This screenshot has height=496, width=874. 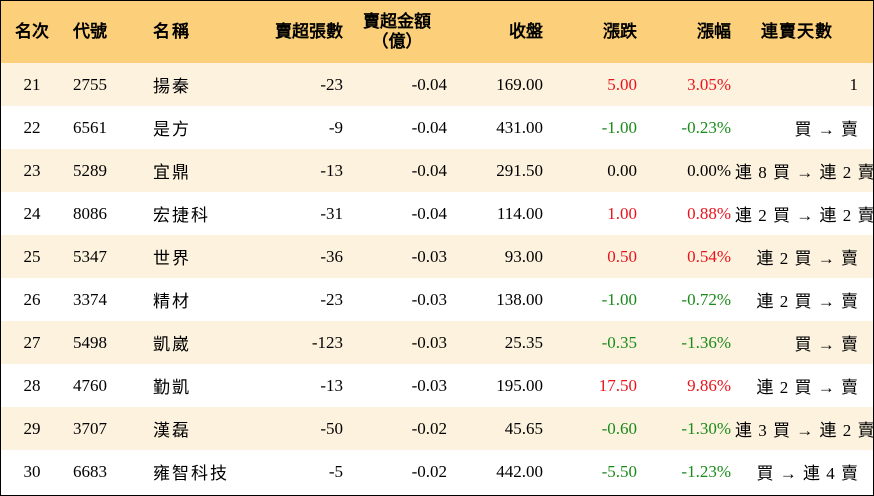 I want to click on header-change: 漲跌, so click(x=594, y=32).